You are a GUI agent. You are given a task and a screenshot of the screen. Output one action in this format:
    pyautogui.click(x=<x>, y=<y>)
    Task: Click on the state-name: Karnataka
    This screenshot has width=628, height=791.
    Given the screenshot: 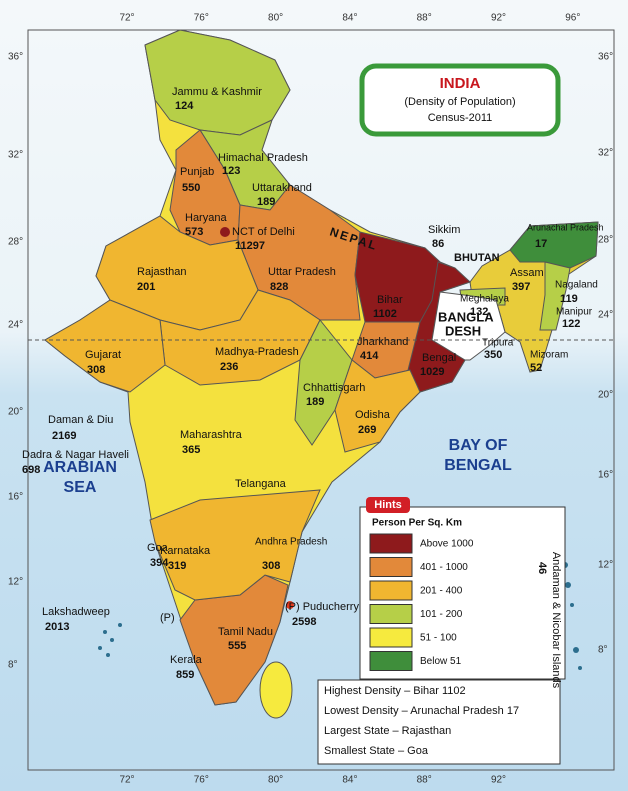 What is the action you would take?
    pyautogui.click(x=185, y=551)
    